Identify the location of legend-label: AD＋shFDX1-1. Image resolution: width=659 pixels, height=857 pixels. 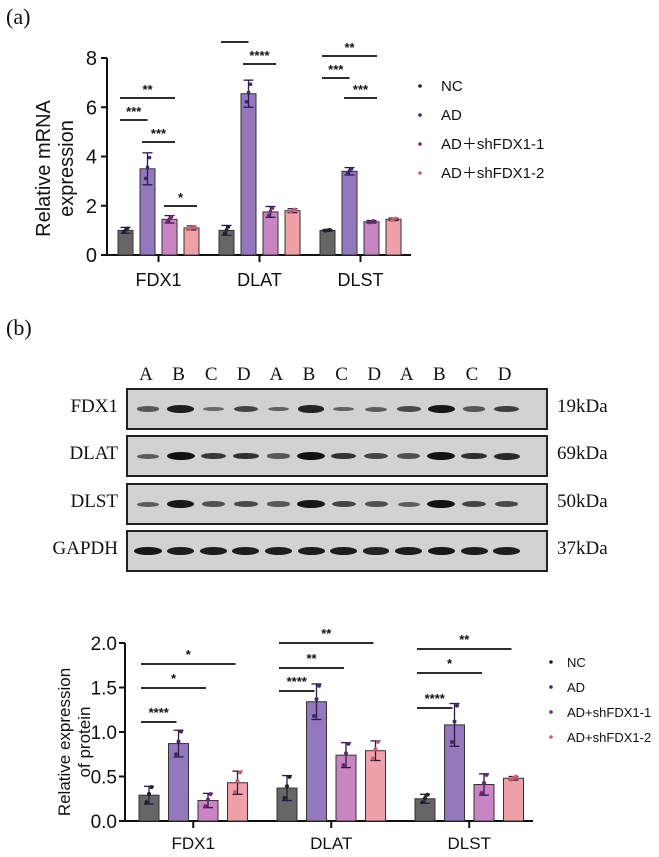
(492, 144).